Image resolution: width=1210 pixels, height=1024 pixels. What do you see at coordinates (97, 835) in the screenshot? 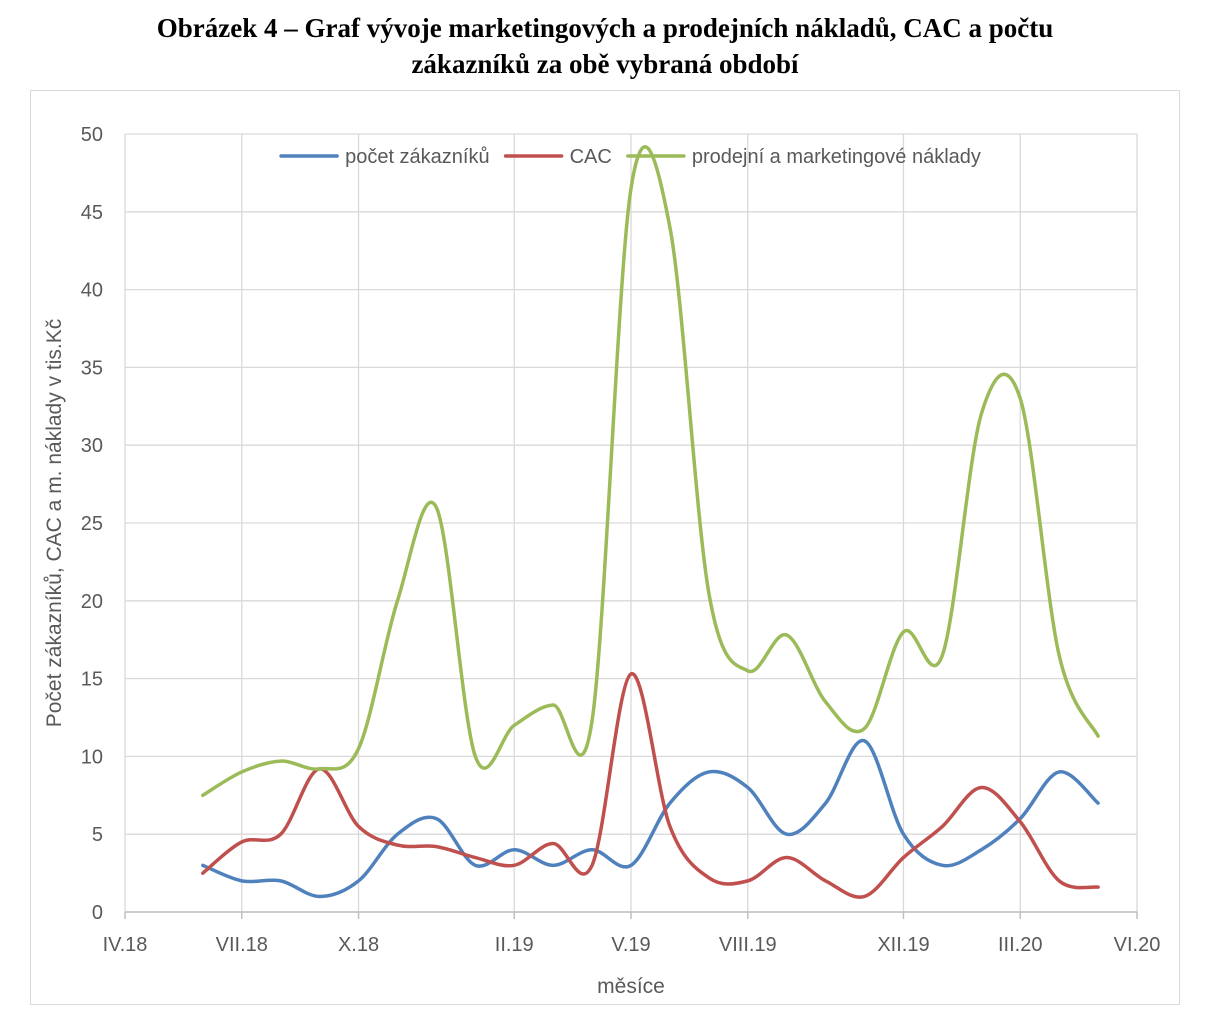
I see `y-tick-label: 5` at bounding box center [97, 835].